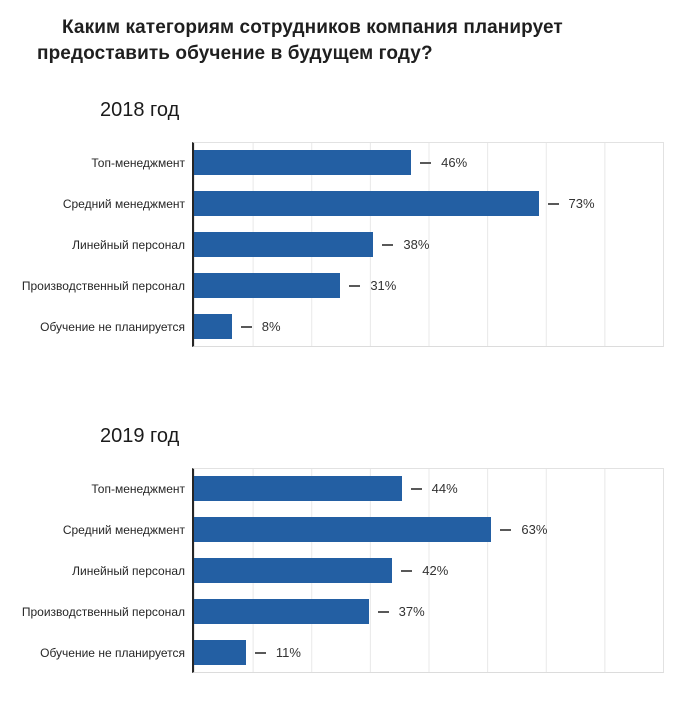 The image size is (700, 708). I want to click on bar-area: 31%, so click(428, 285).